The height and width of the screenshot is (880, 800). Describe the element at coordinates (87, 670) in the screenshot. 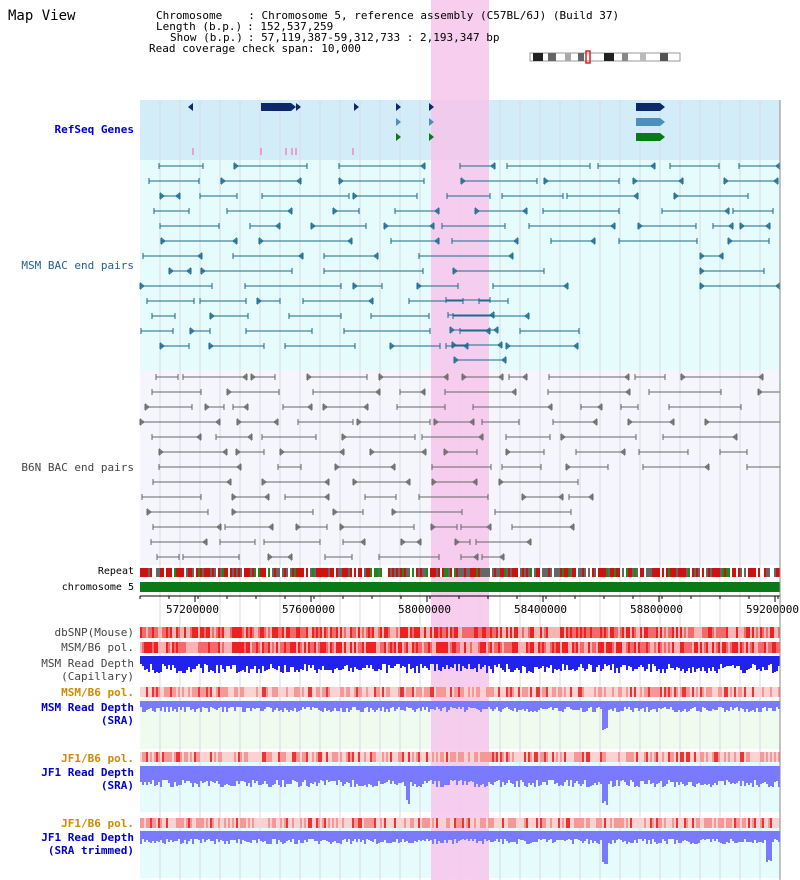

I see `track-label-msm-read-depth-capillary: MSM Read Depth (Capillary)` at that location.